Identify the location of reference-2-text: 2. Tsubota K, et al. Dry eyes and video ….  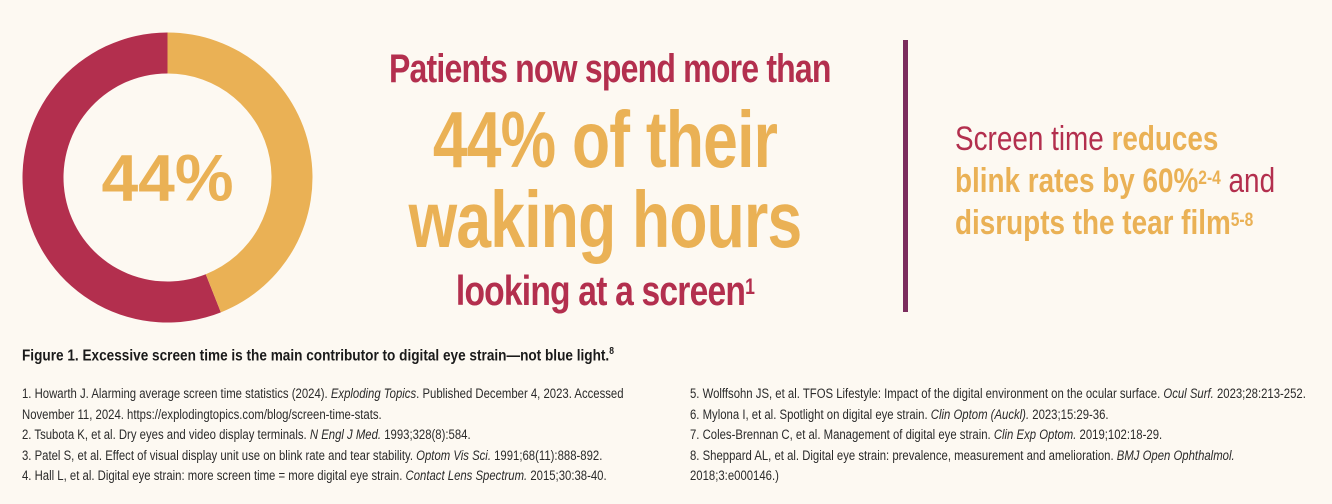
(166, 434).